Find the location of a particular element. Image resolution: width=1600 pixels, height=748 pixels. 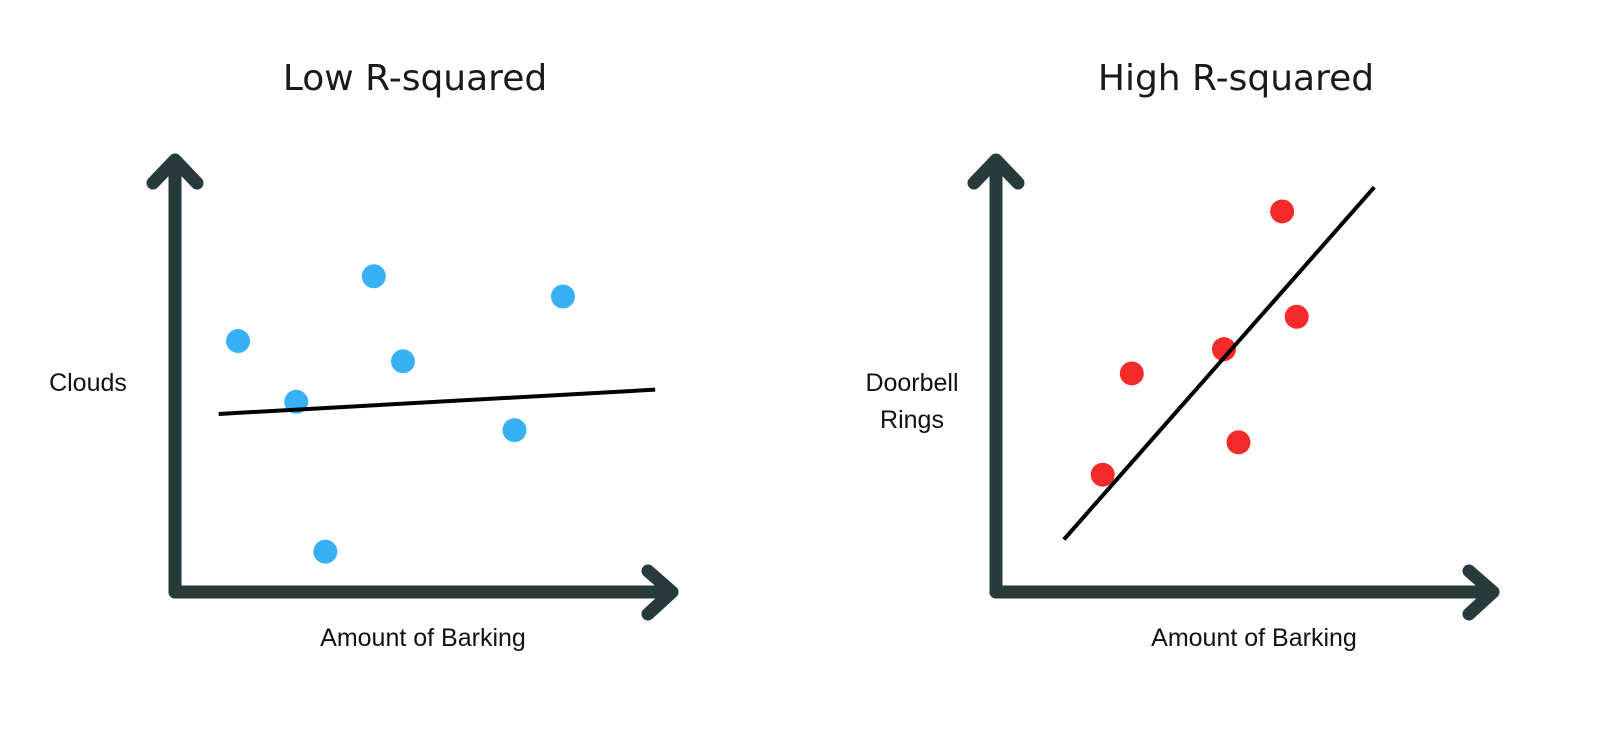

y-axis-label-line-2: Rings is located at coordinates (912, 420).